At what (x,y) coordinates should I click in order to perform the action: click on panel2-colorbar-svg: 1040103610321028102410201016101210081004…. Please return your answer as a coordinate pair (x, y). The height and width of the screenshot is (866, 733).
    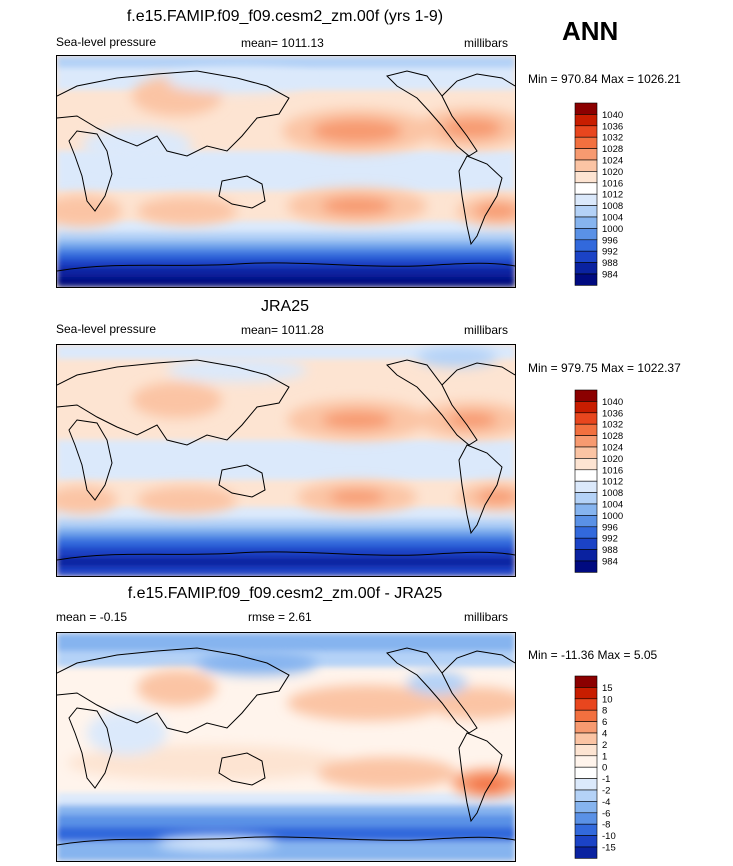
    Looking at the image, I should click on (598, 481).